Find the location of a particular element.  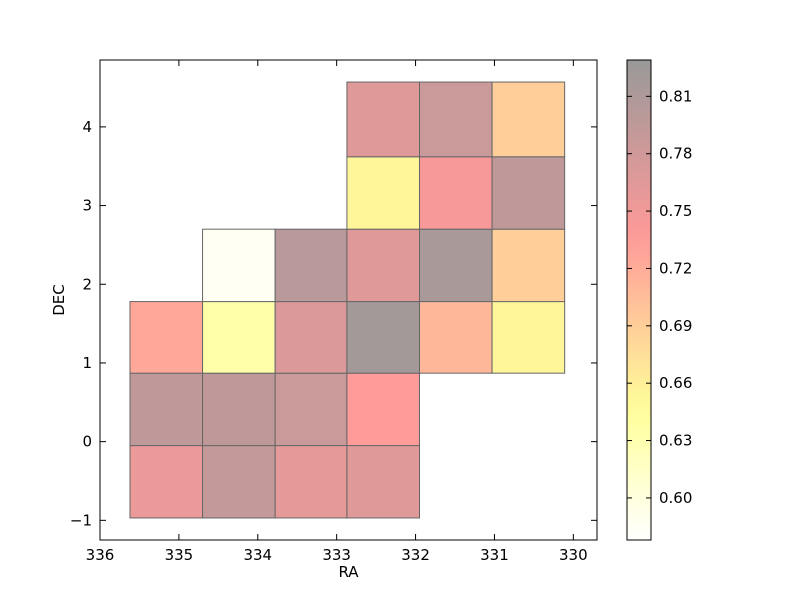

colorbar-tick-label: 0.78 is located at coordinates (675, 154).